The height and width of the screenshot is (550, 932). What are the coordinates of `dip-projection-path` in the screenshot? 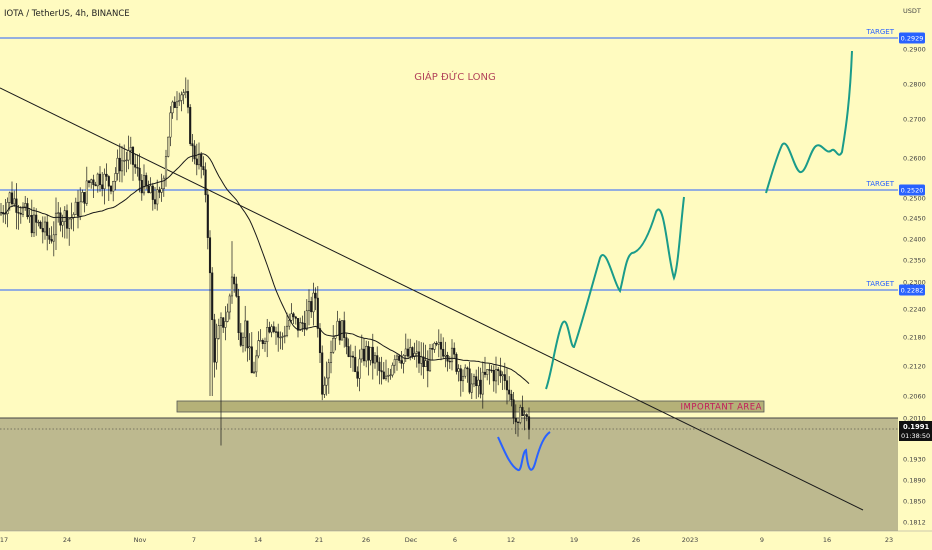 It's located at (524, 451).